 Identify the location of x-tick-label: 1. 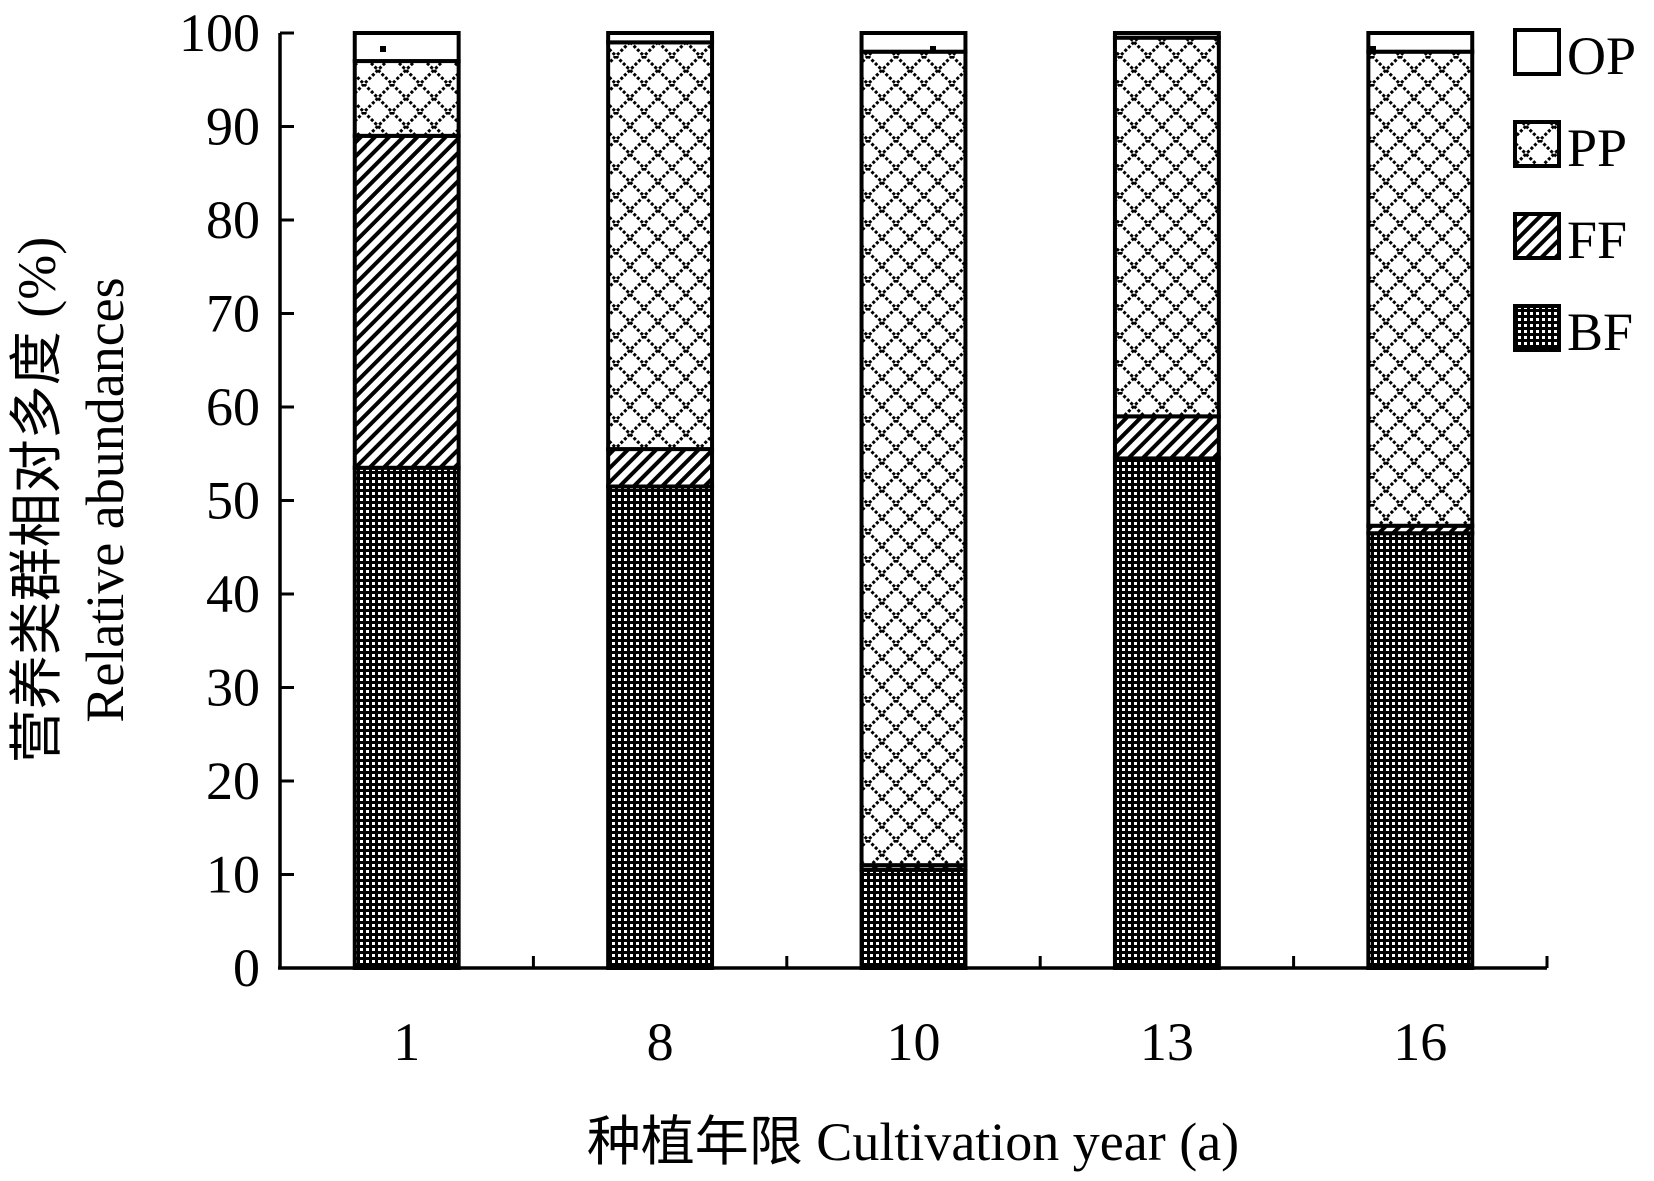
(406, 1042).